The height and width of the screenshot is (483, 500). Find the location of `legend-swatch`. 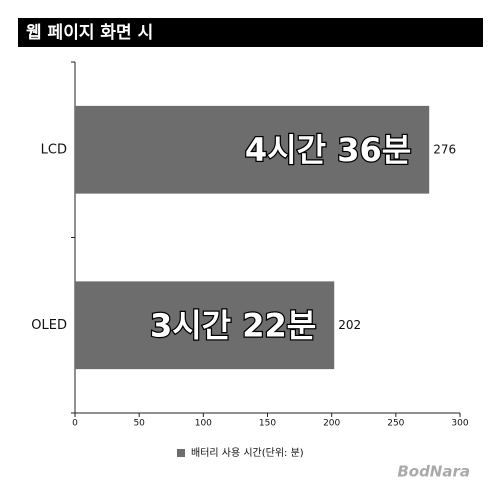

legend-swatch is located at coordinates (181, 453).